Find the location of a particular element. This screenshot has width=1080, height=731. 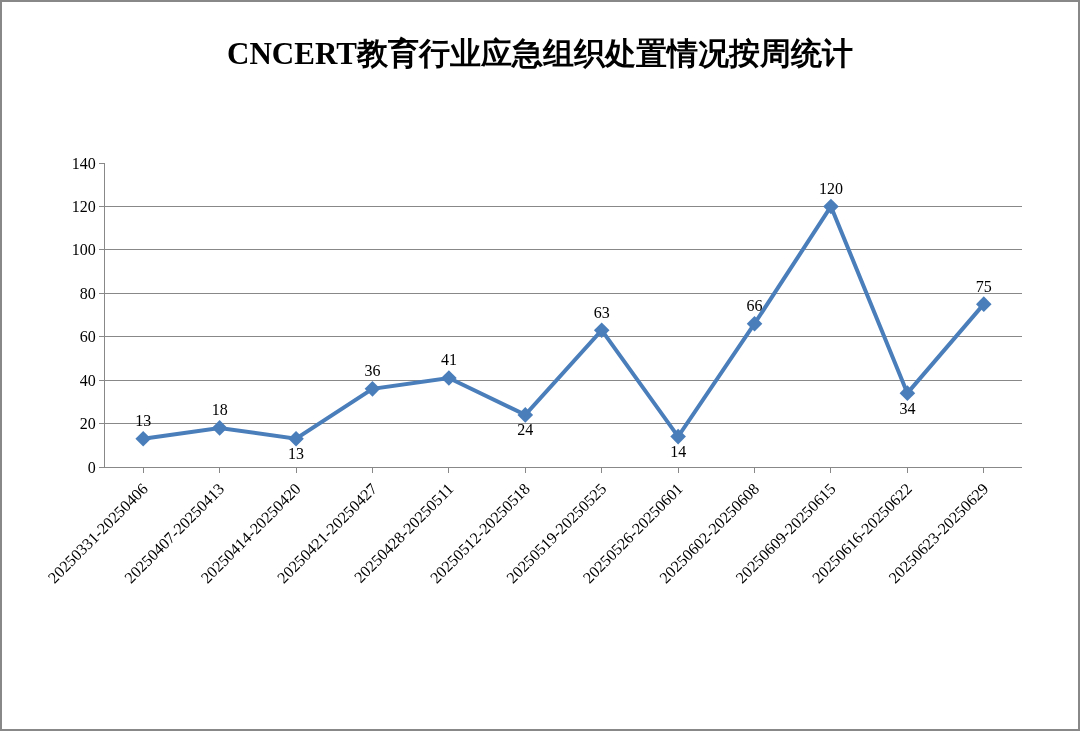

y-tick-label: 140 is located at coordinates (83, 163).